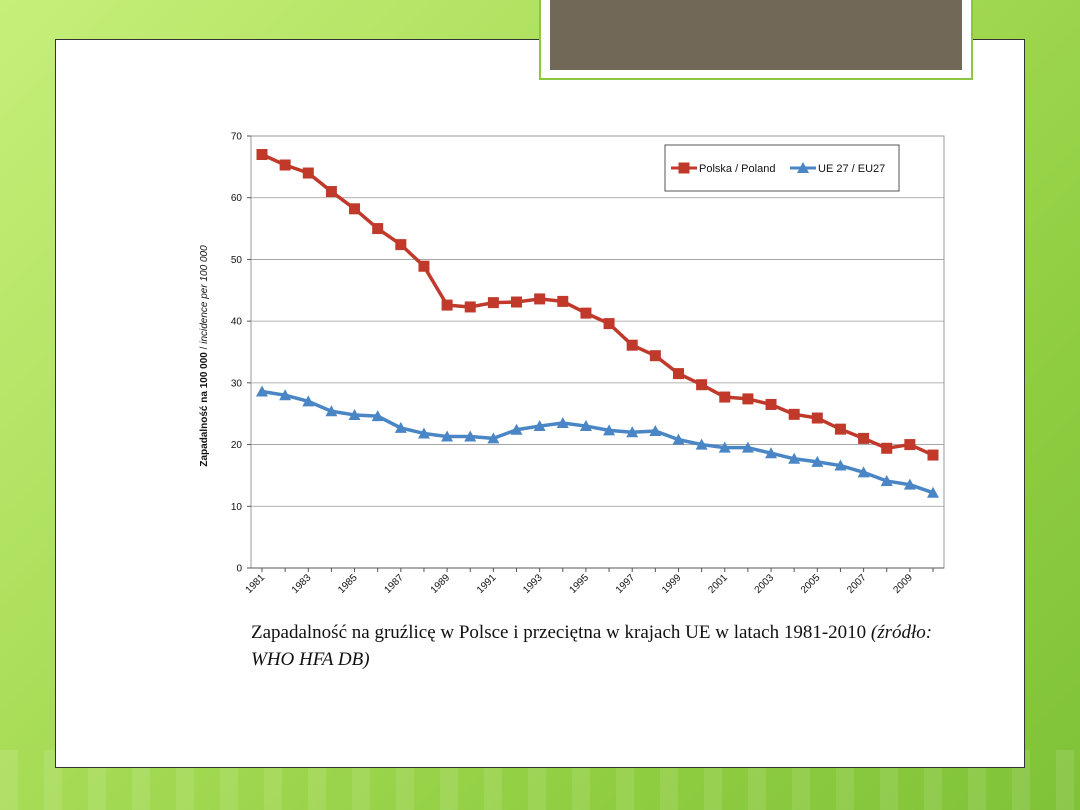  What do you see at coordinates (237, 322) in the screenshot?
I see `y-tick-label: 40` at bounding box center [237, 322].